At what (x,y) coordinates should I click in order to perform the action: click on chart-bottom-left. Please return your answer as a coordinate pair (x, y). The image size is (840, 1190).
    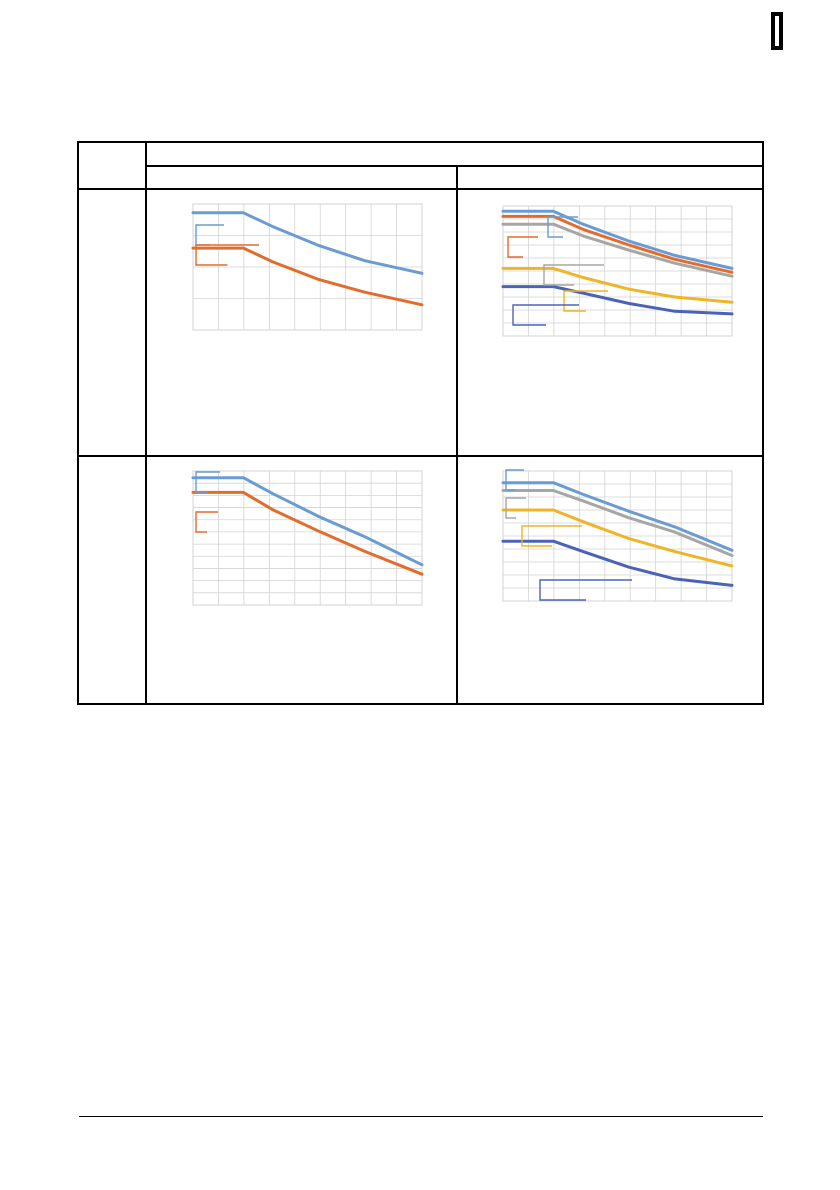
    Looking at the image, I should click on (307, 538).